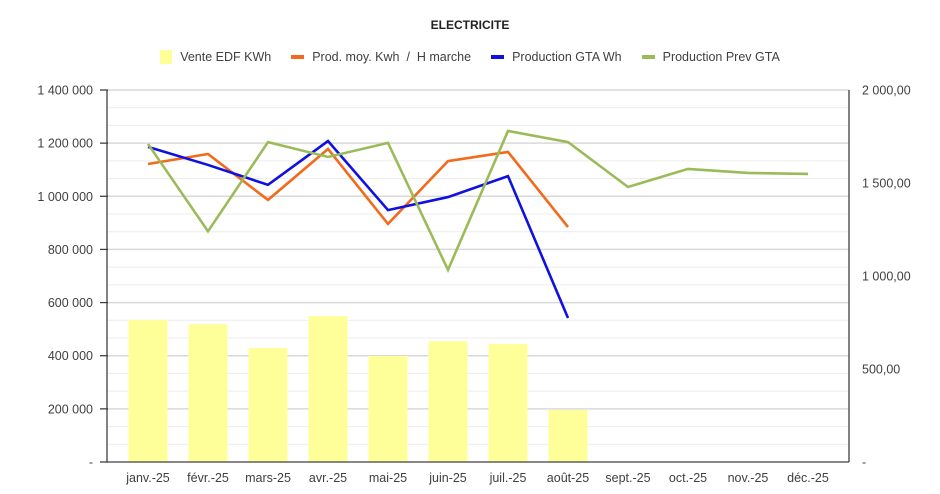  What do you see at coordinates (886, 184) in the screenshot?
I see `right-axis-tick-label: 1 500,00` at bounding box center [886, 184].